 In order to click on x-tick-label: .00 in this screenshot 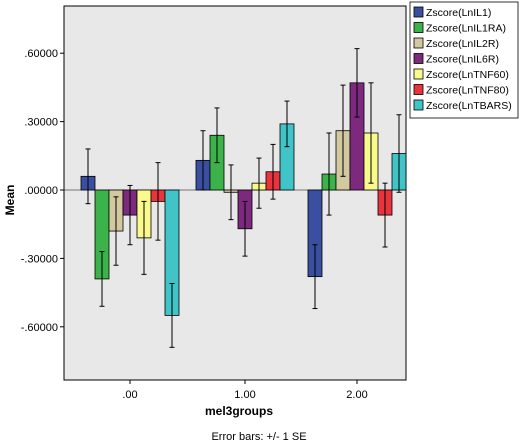, I will do `click(129, 395)`.